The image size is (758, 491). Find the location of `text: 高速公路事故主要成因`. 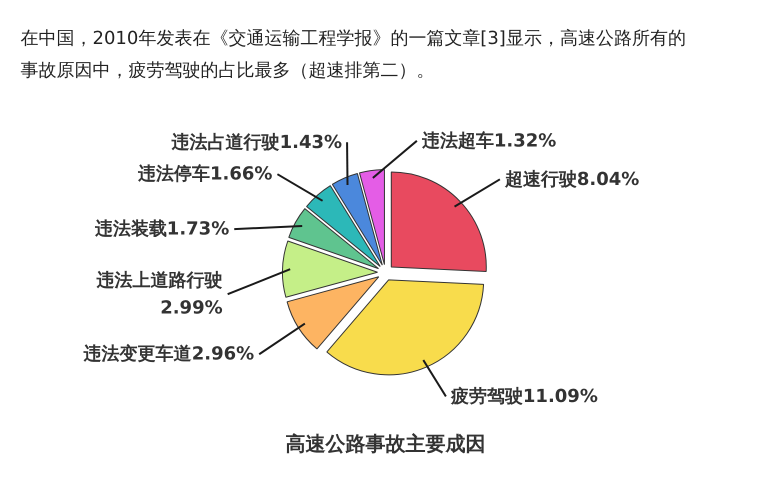

text: 高速公路事故主要成因 is located at coordinates (386, 444).